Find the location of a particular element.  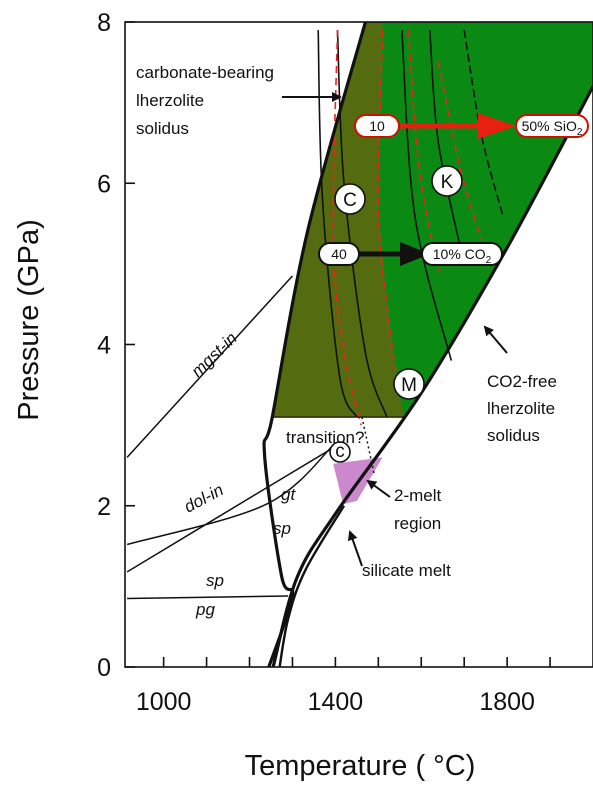

circle-c-small-text: c is located at coordinates (340, 451).